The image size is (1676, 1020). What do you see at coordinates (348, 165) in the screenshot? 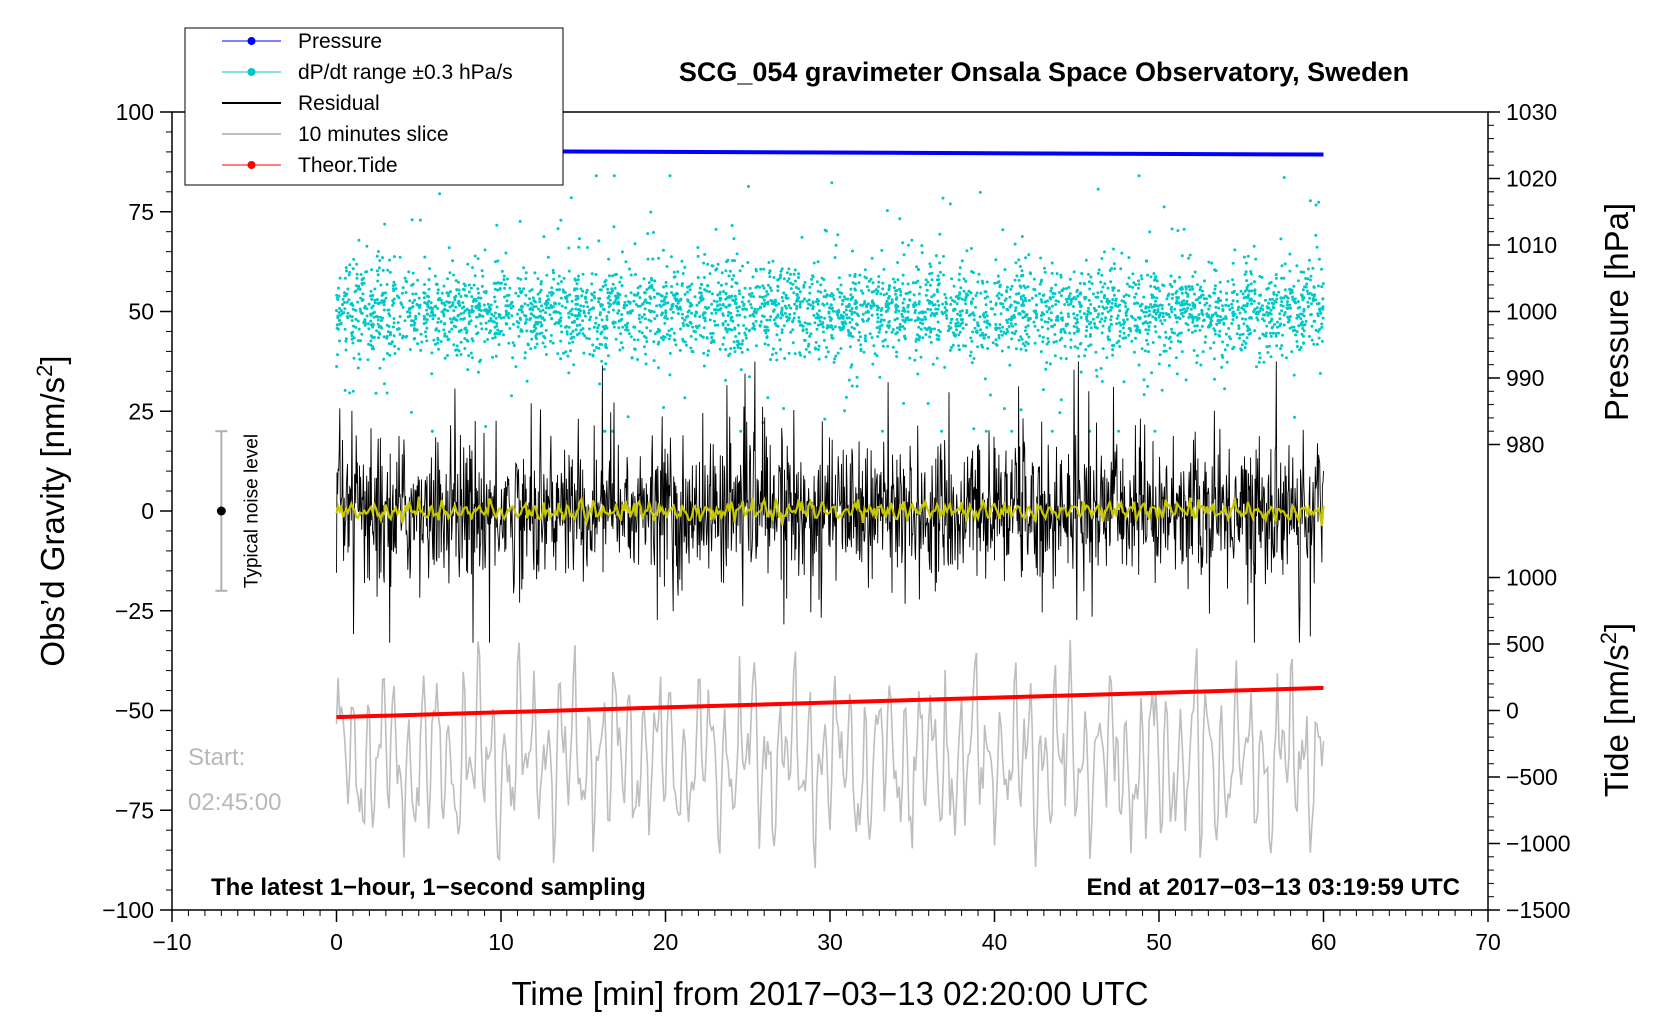
I see `legend-label-5: Theor.Tide` at bounding box center [348, 165].